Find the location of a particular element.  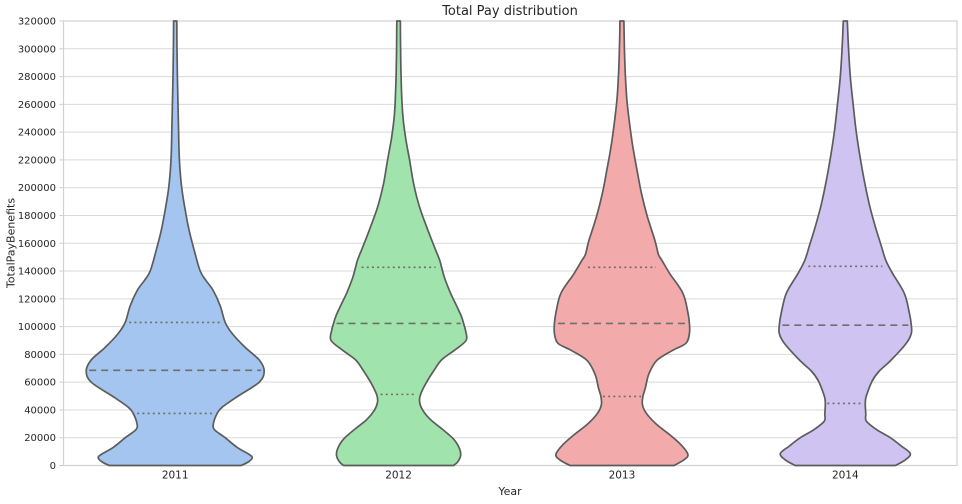

y-axis-label: TotalPayBenefits is located at coordinates (11, 243).